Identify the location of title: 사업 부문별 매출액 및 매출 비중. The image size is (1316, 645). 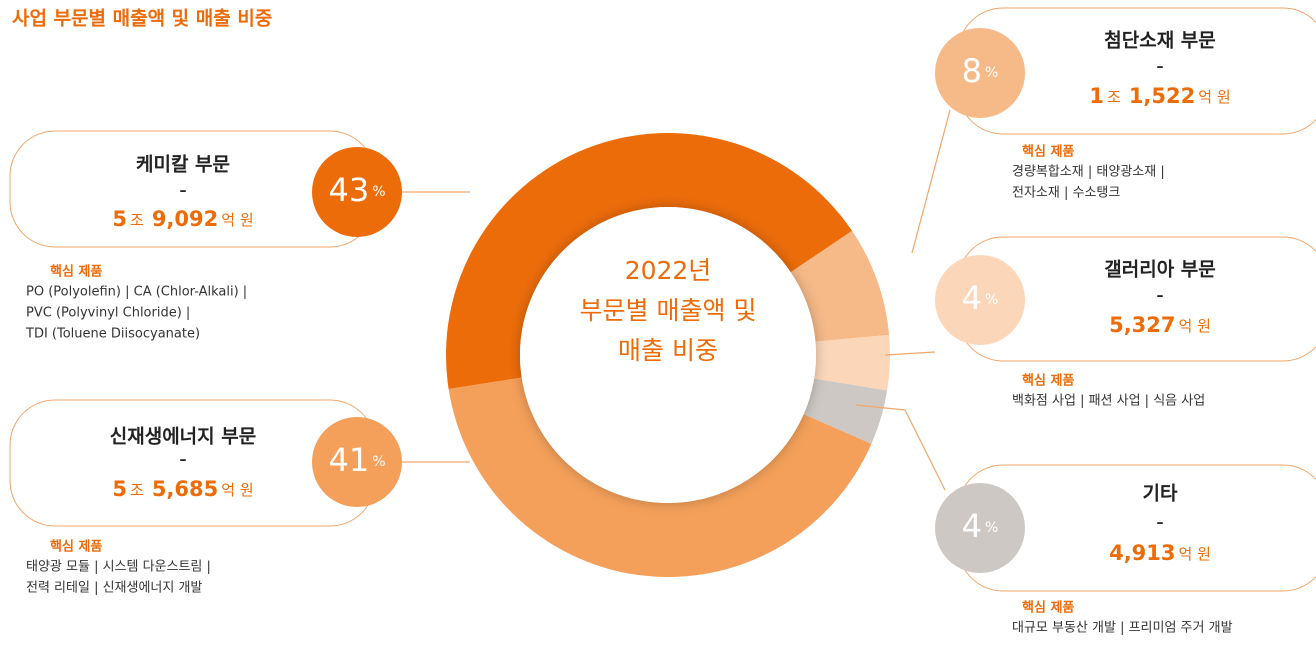
(142, 19).